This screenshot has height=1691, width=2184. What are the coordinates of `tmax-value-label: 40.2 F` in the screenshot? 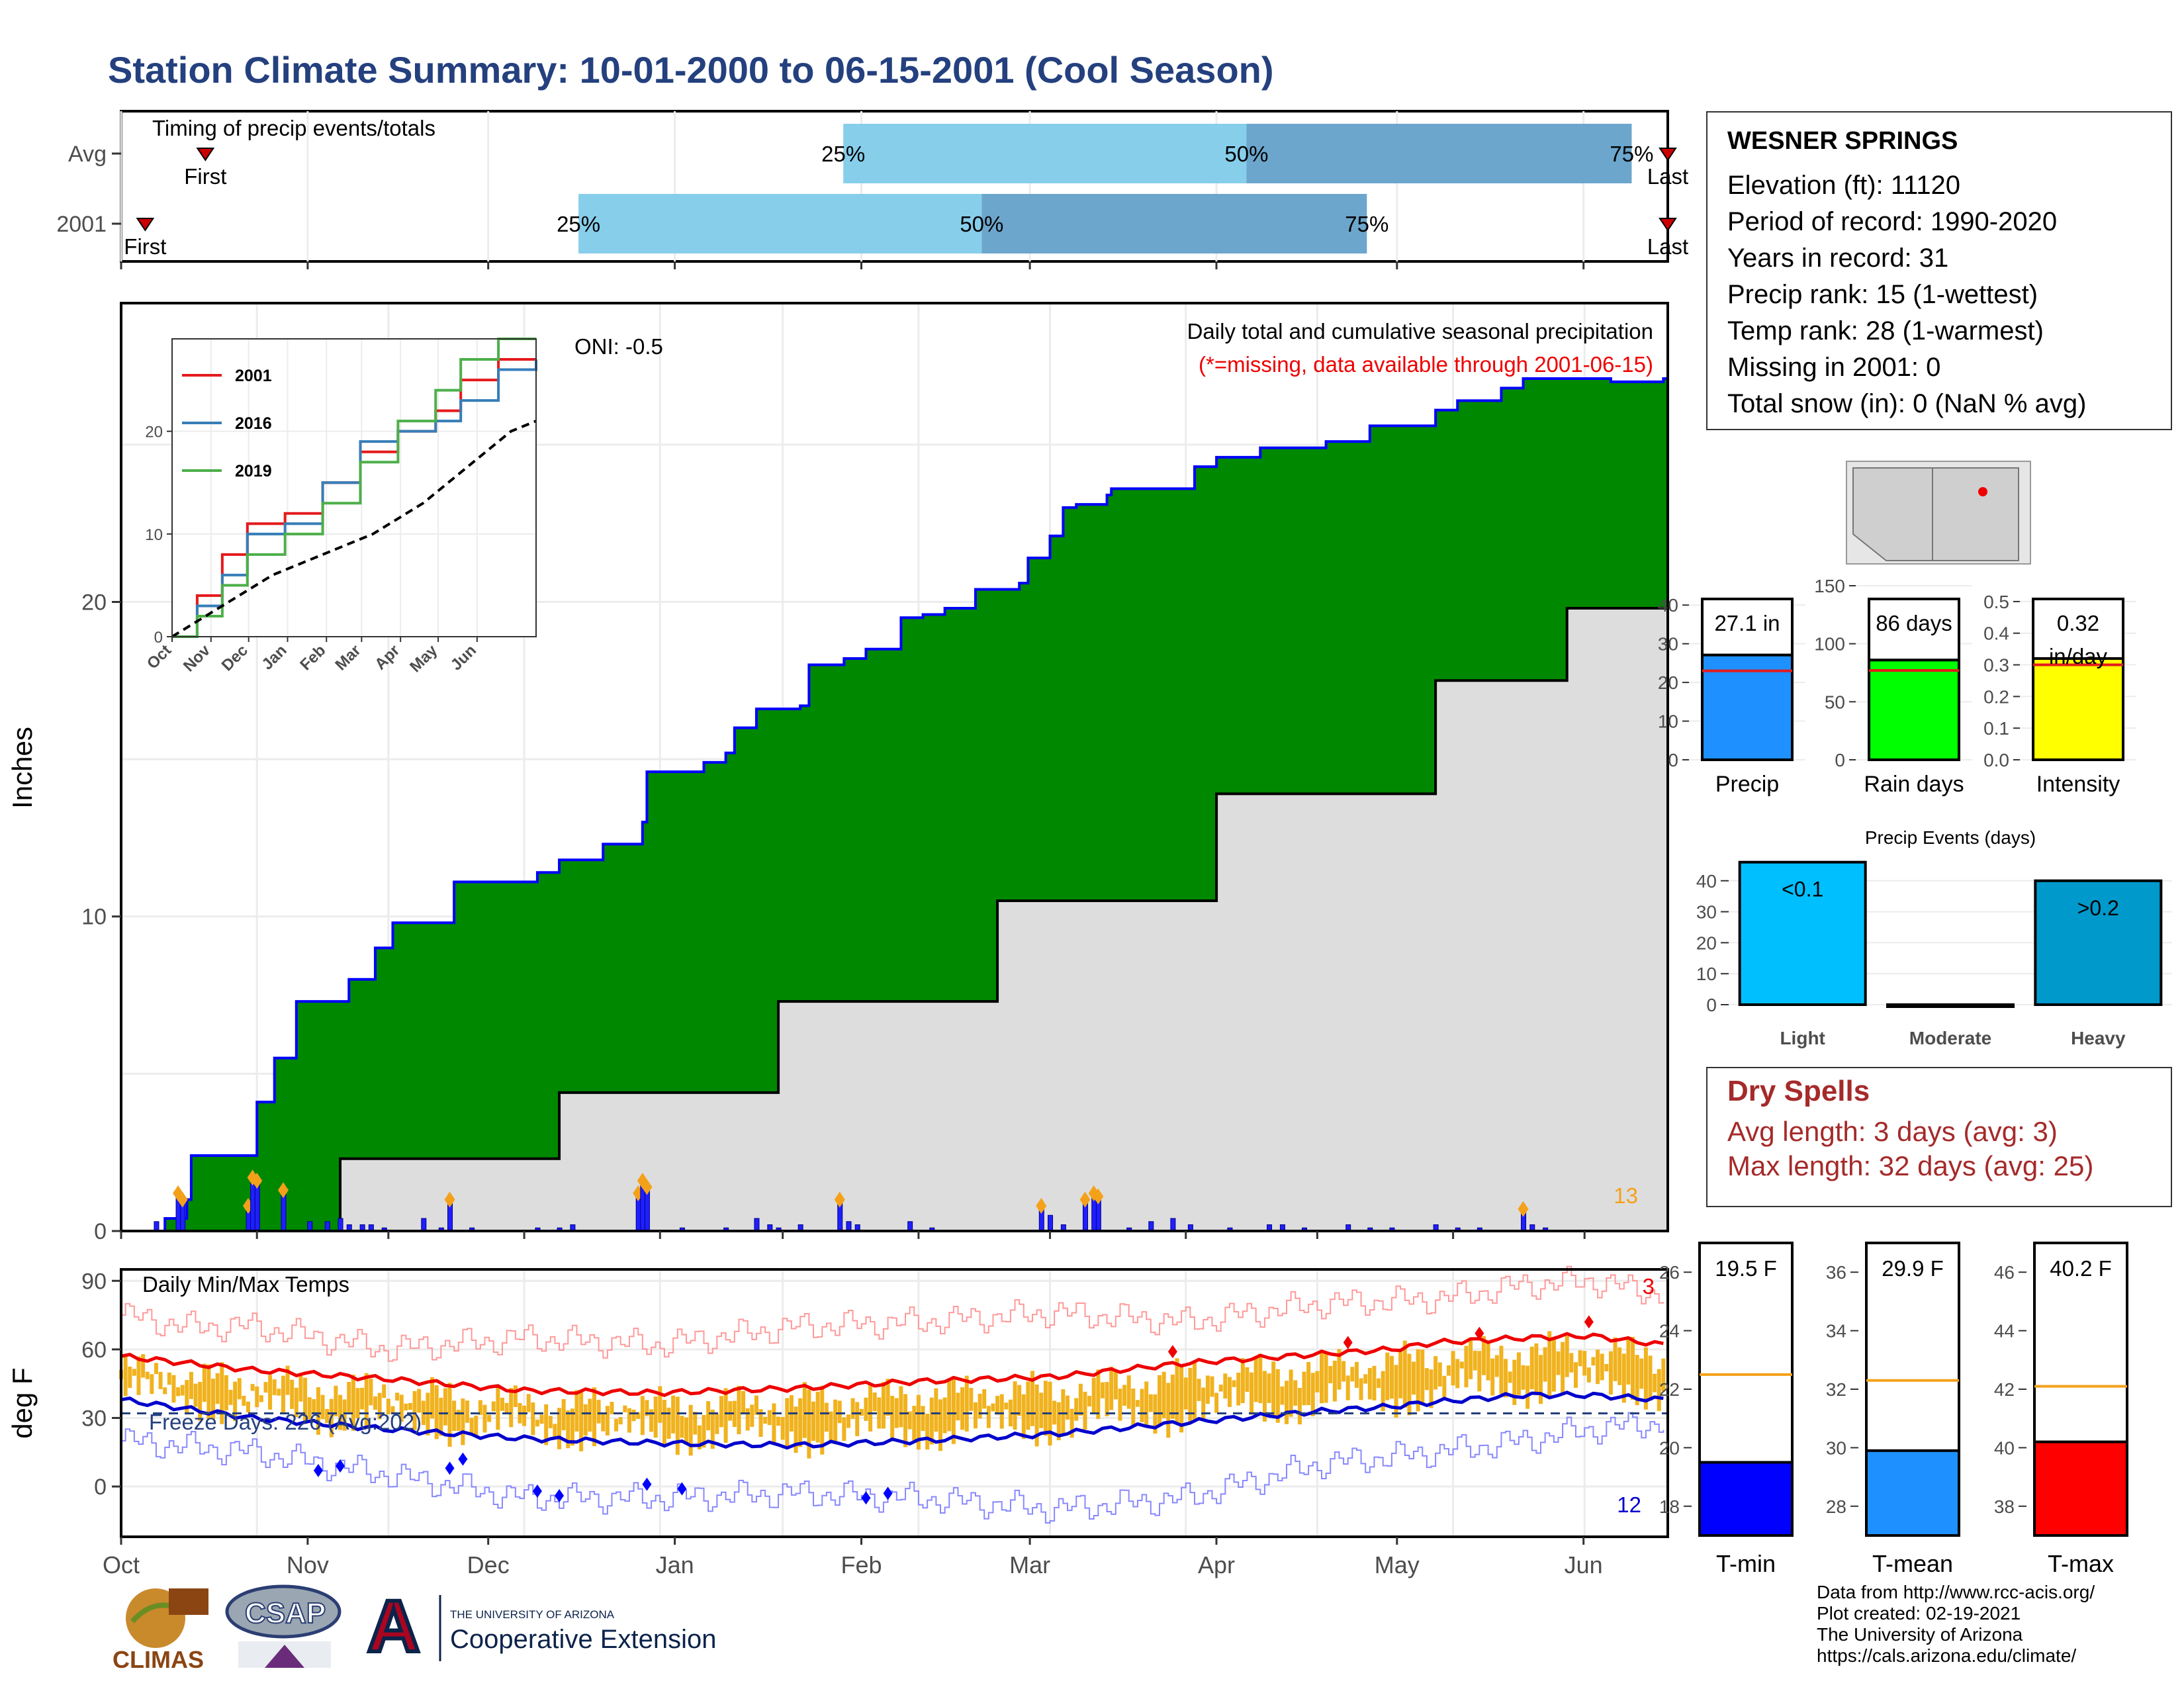 It's located at (2081, 1268).